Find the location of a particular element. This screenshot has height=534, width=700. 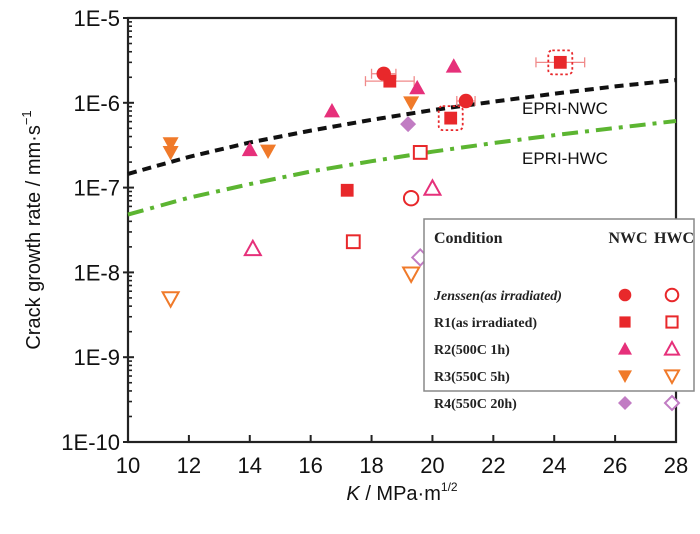

x-axis: 10 12 14 16 18 20 22 24 26 28 is located at coordinates (402, 456).